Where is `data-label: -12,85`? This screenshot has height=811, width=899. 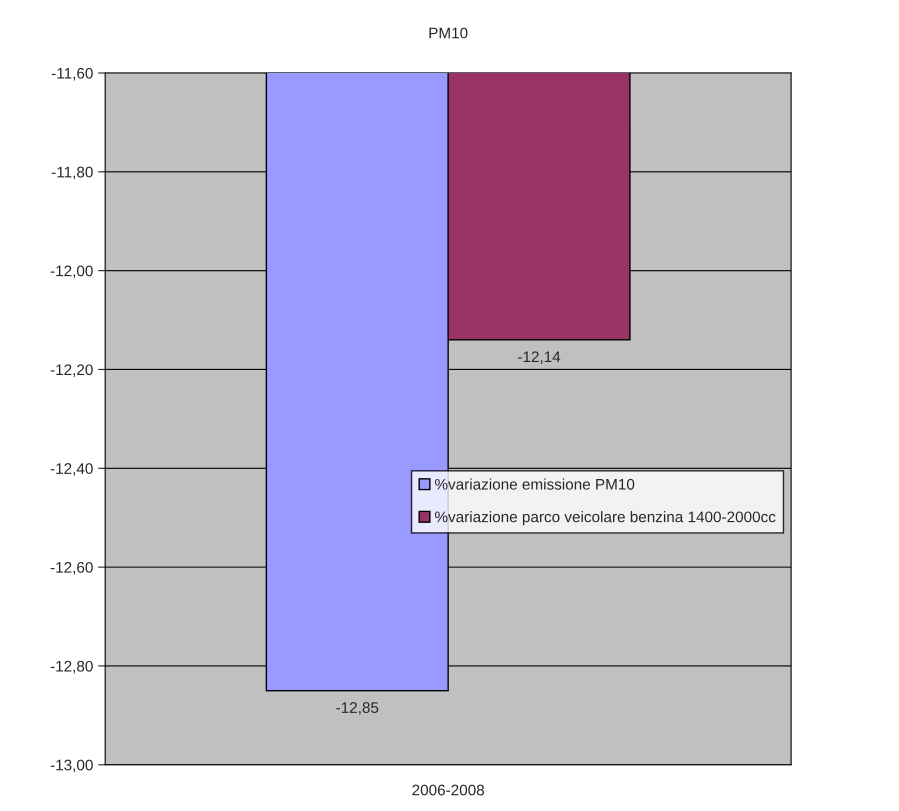
data-label: -12,85 is located at coordinates (357, 708).